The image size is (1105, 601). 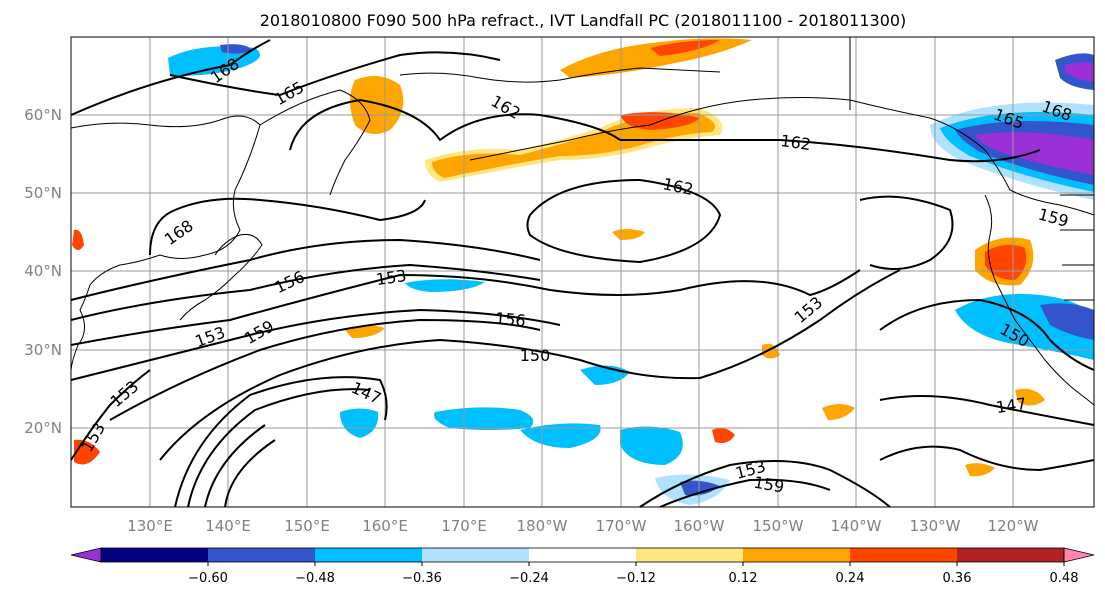 I want to click on lon-label: 160°E, so click(x=385, y=526).